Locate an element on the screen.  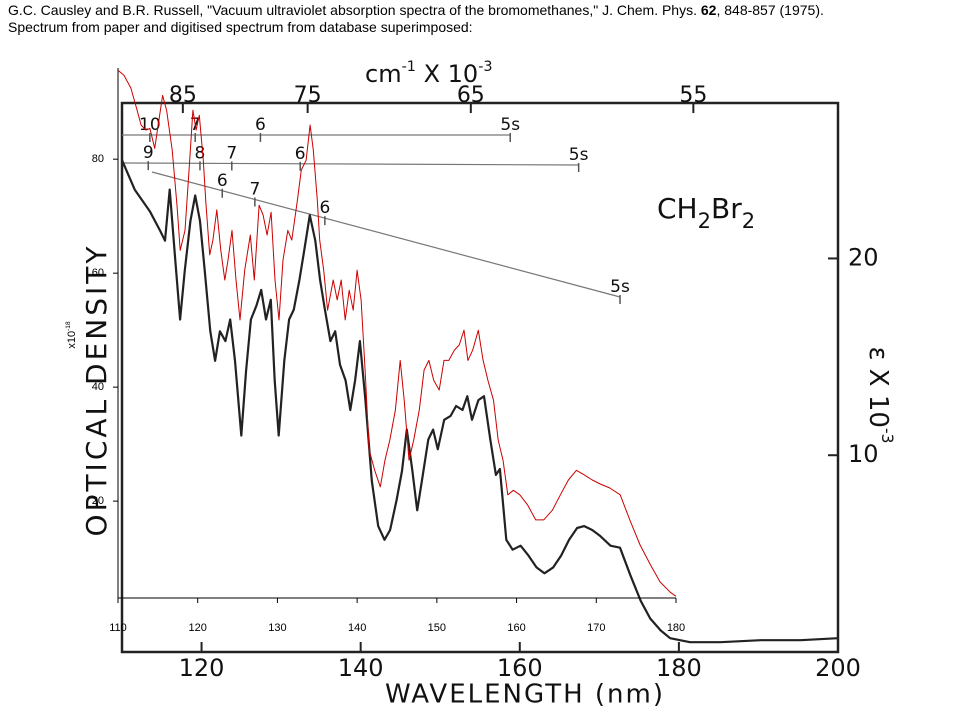
label-part: x10 is located at coordinates (72, 340).